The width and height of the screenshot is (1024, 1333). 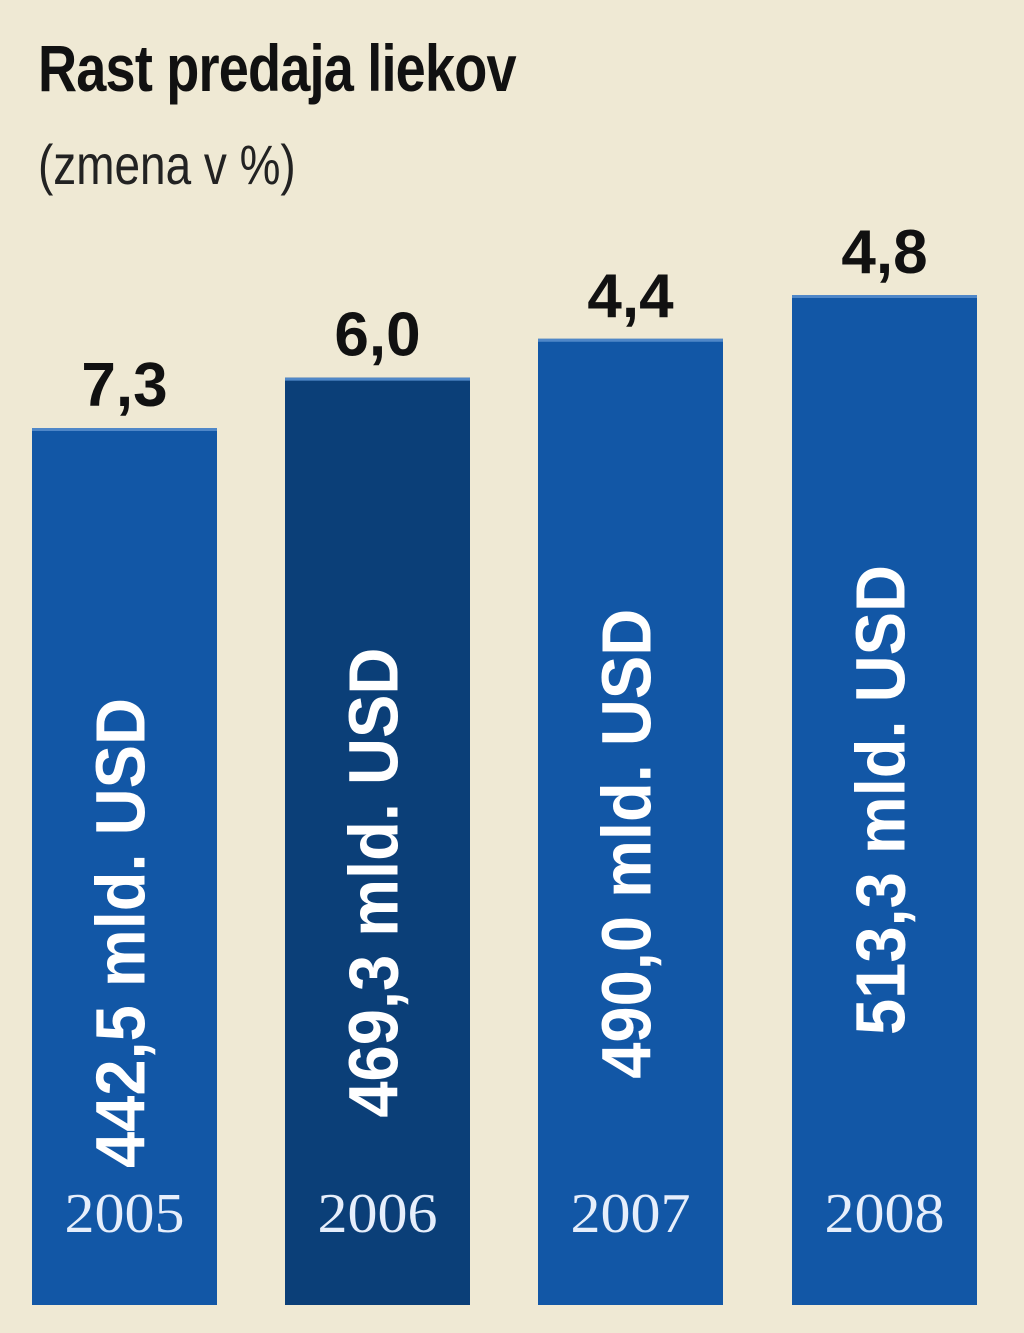 I want to click on year-label-2007: 2007, so click(x=631, y=1214).